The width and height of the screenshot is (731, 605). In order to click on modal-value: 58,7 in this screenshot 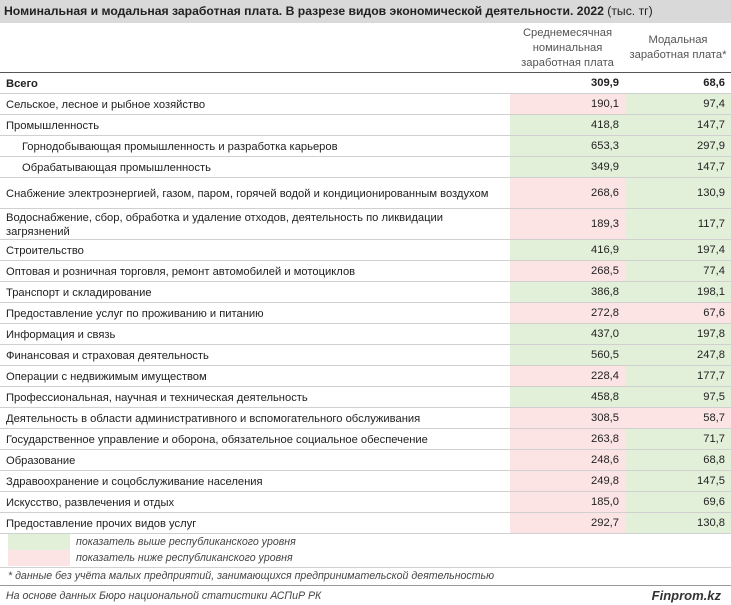, I will do `click(678, 418)`.